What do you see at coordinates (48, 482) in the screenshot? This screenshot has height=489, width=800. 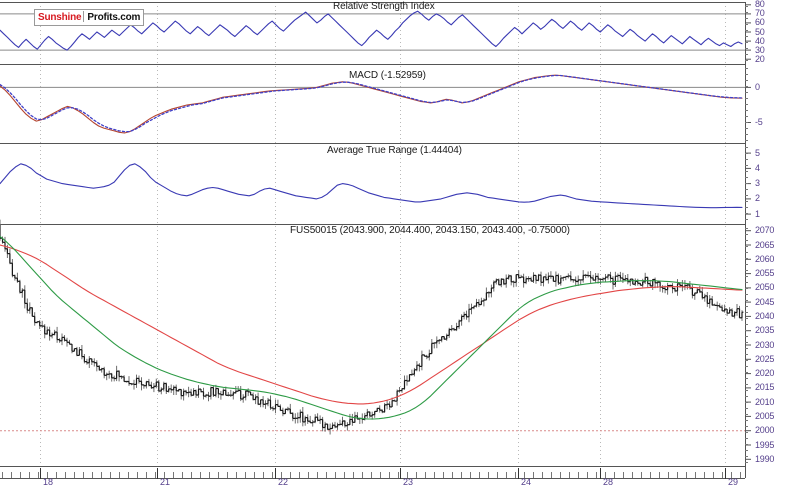 I see `x-axis-label-18: 18` at bounding box center [48, 482].